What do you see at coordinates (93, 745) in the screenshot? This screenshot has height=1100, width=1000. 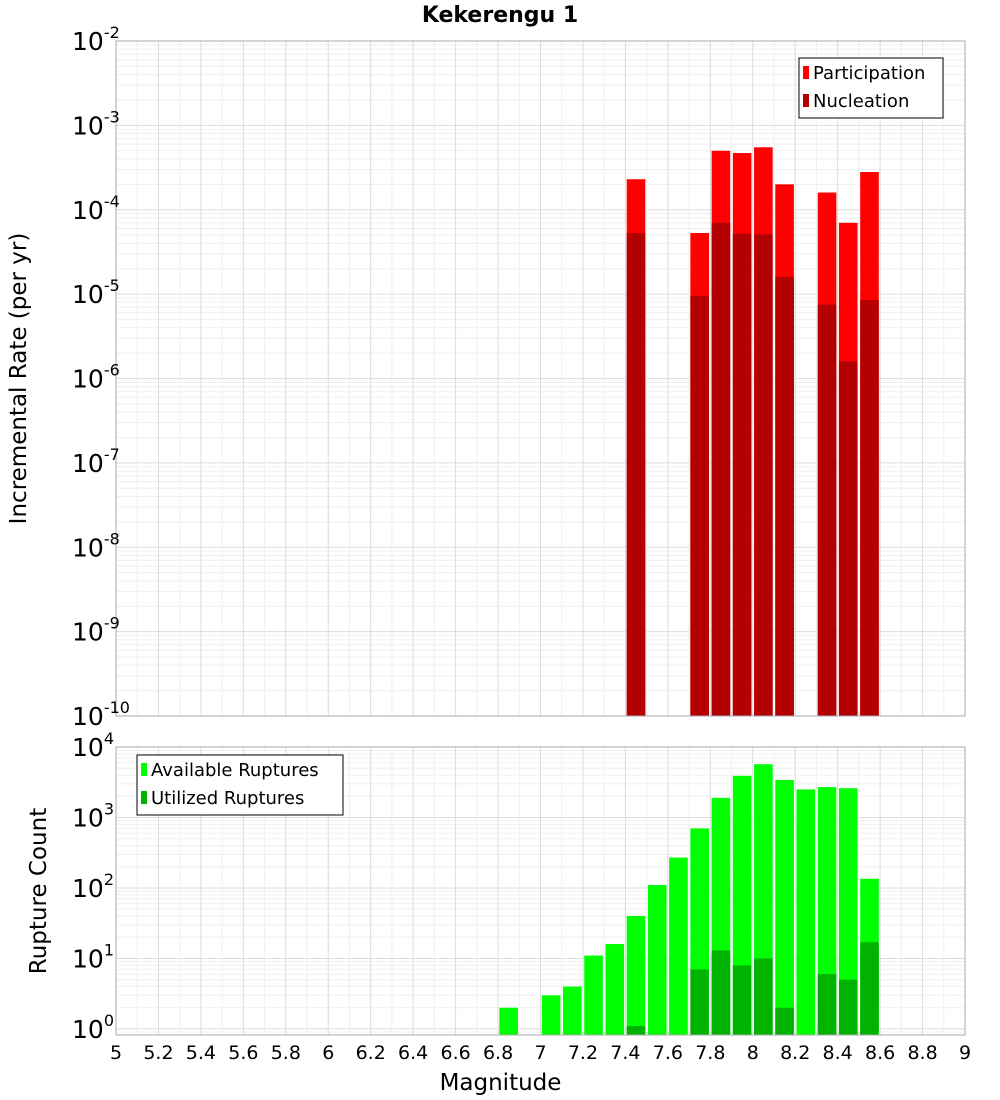 I see `y-tick-label: 10⁴` at bounding box center [93, 745].